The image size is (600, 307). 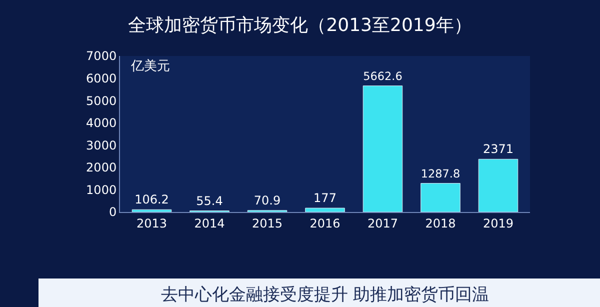 I want to click on data-label: 177, so click(x=325, y=198).